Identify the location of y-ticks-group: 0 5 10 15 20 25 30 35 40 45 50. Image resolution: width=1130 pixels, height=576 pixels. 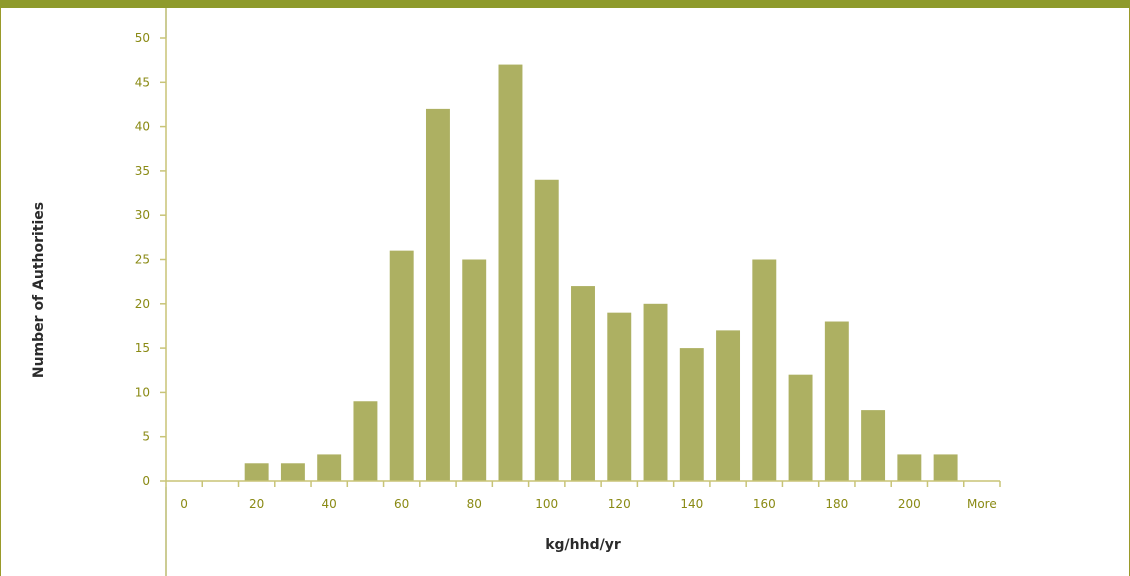
(150, 259).